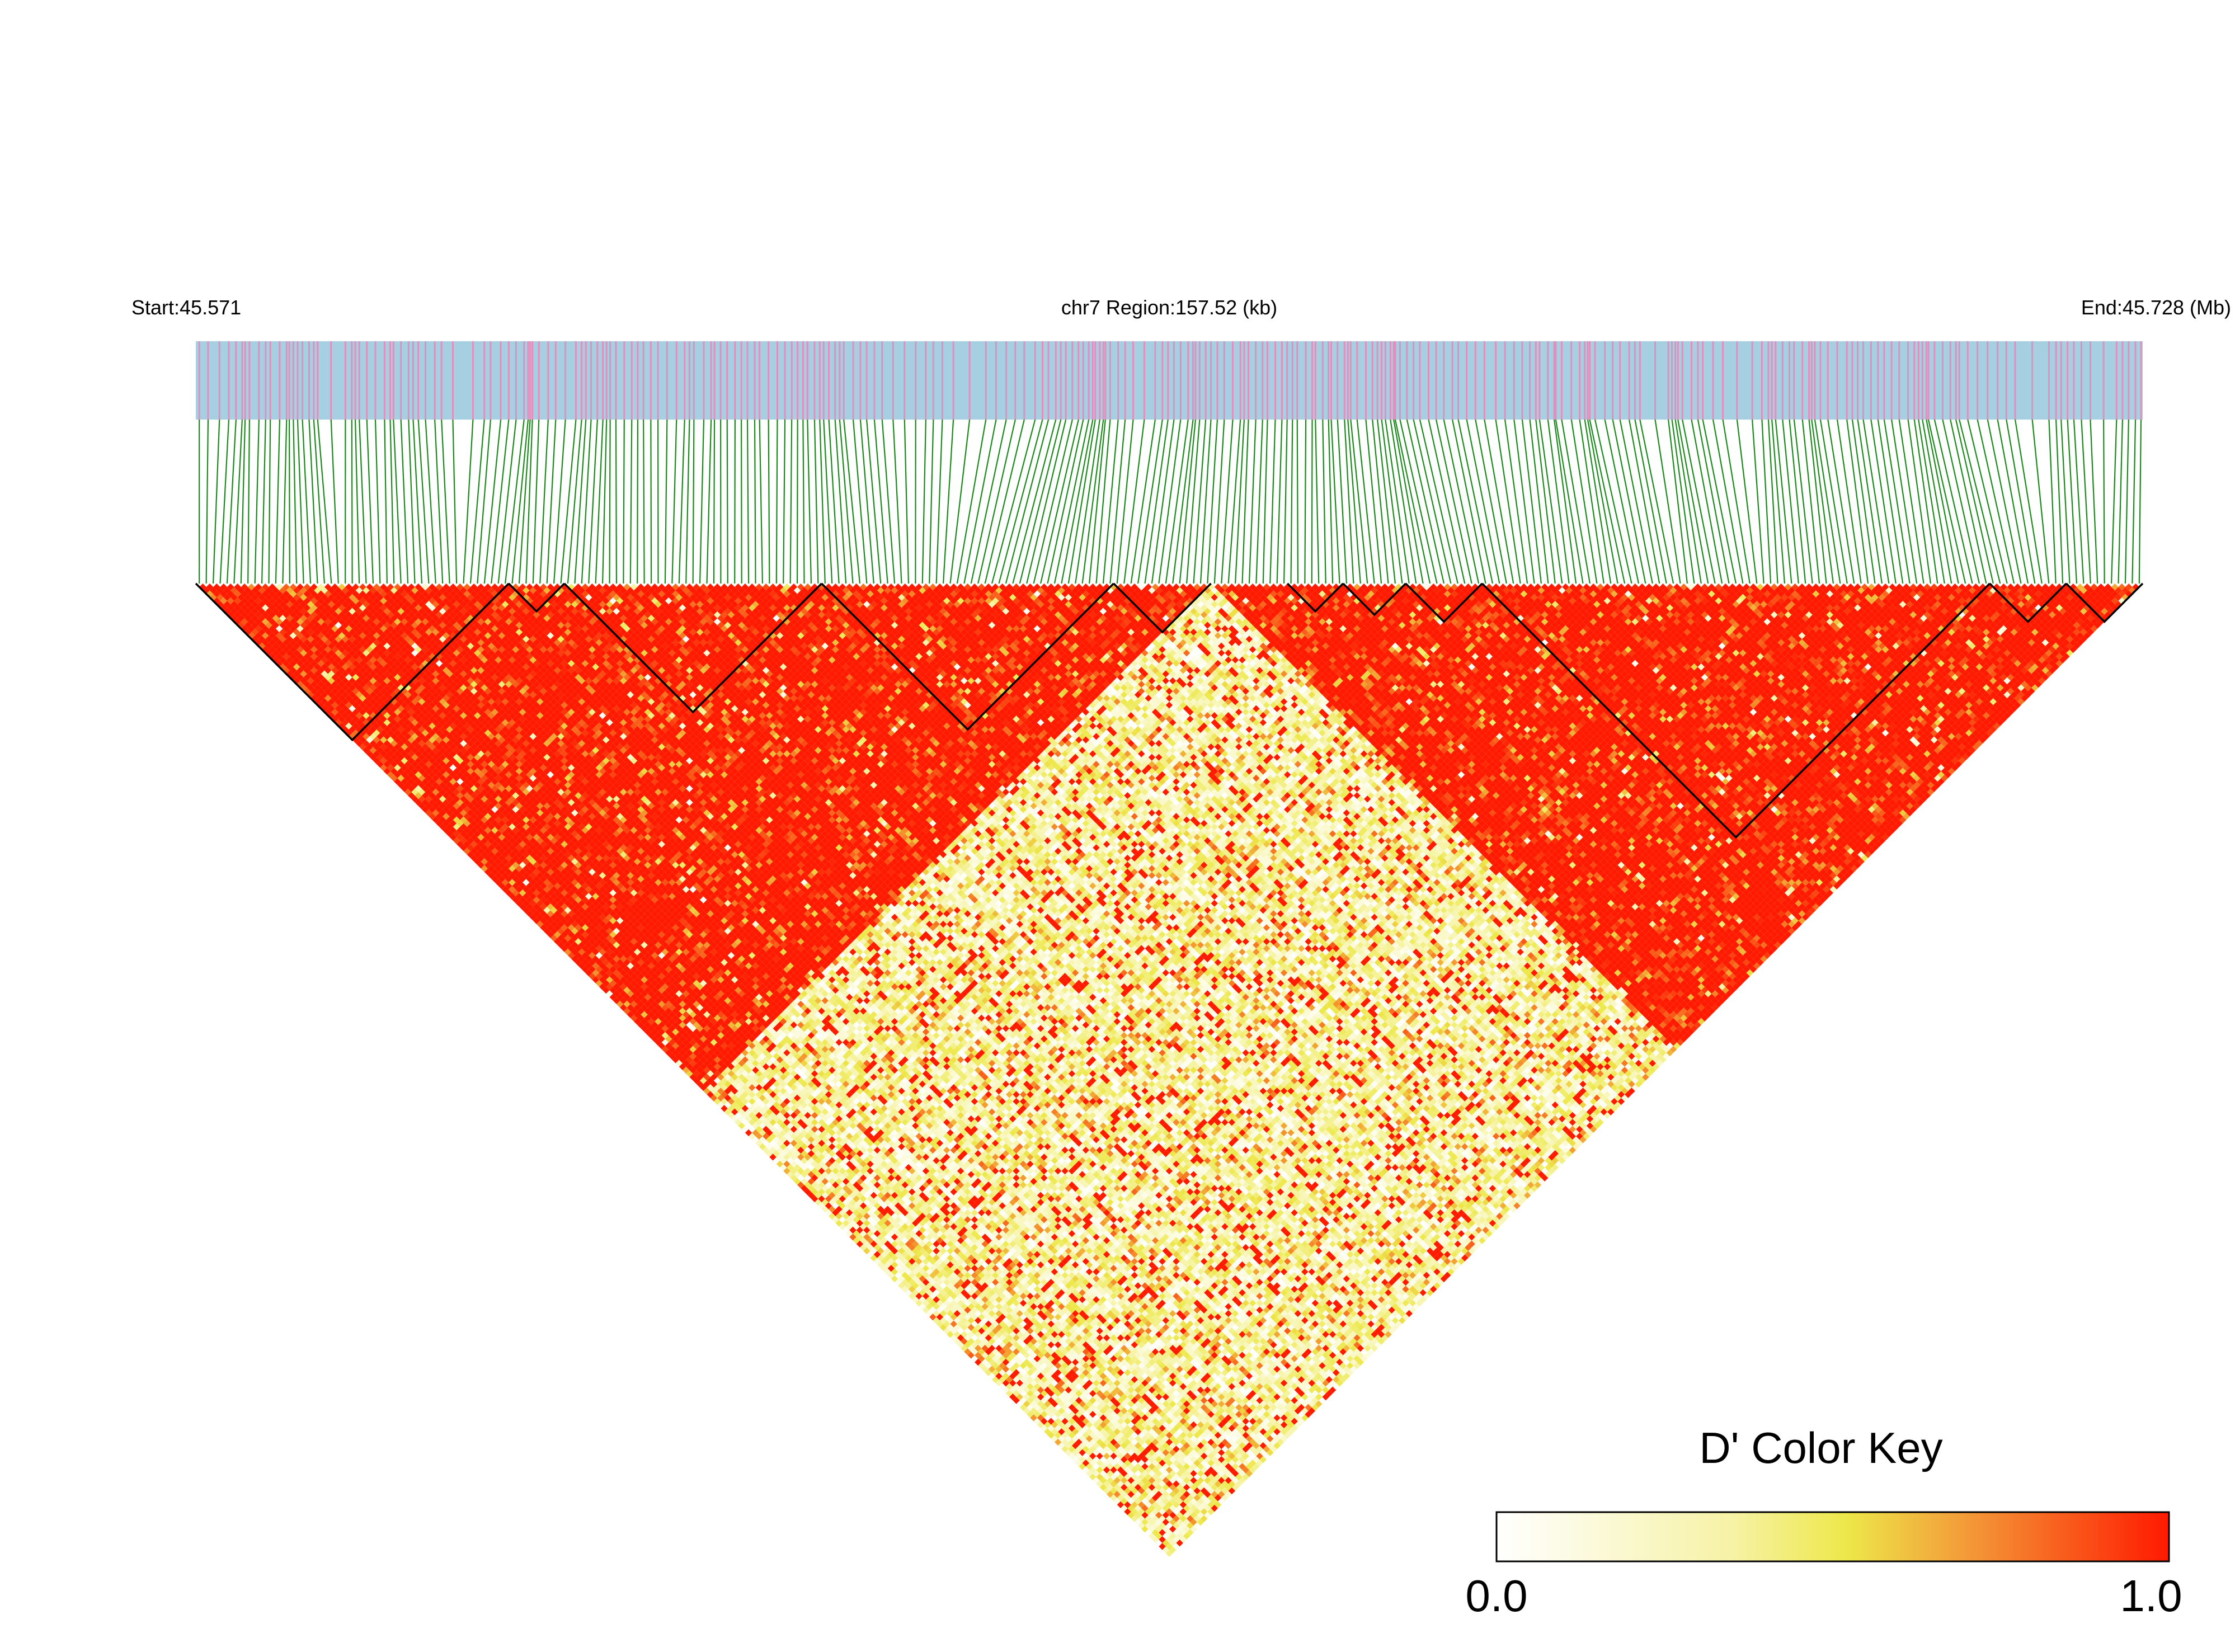 Image resolution: width=2235 pixels, height=1652 pixels. I want to click on snp-position-track, so click(1169, 381).